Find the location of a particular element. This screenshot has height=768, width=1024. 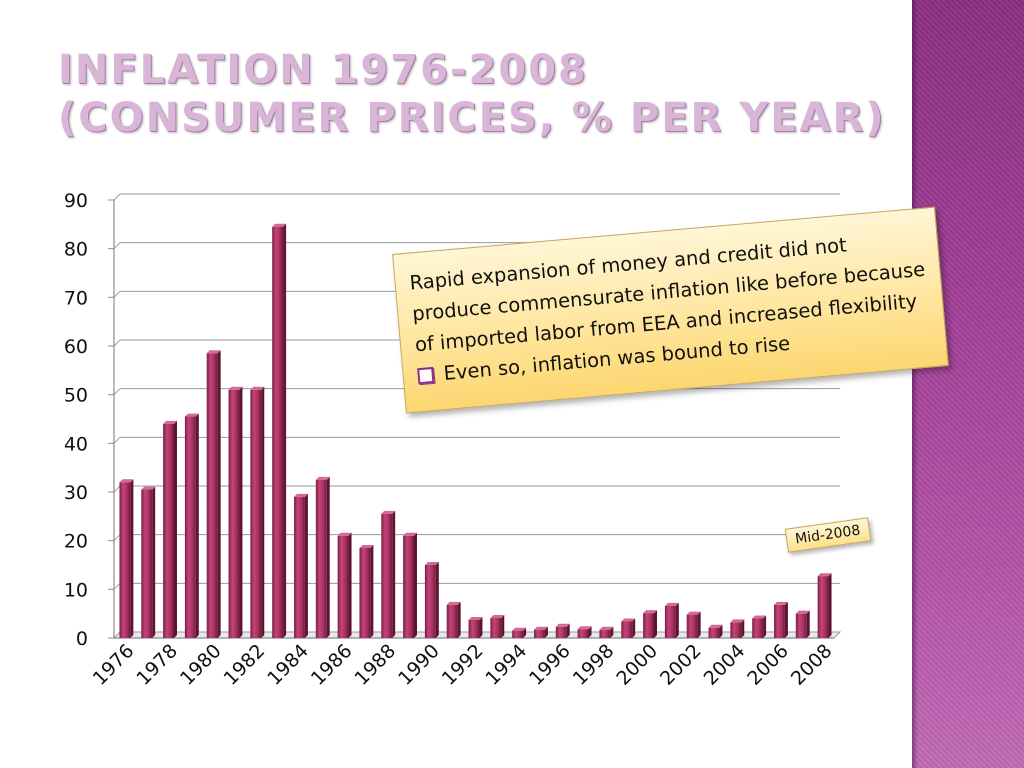

x-tick-label: 1986 is located at coordinates (332, 665).